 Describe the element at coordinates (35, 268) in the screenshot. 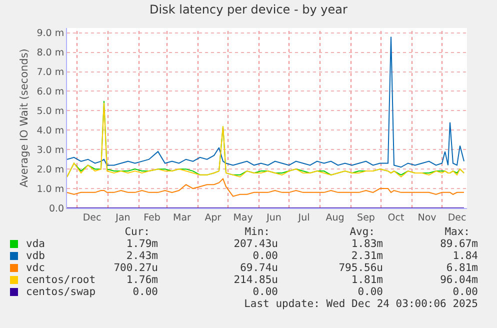

I see `legend-label: vdc` at that location.